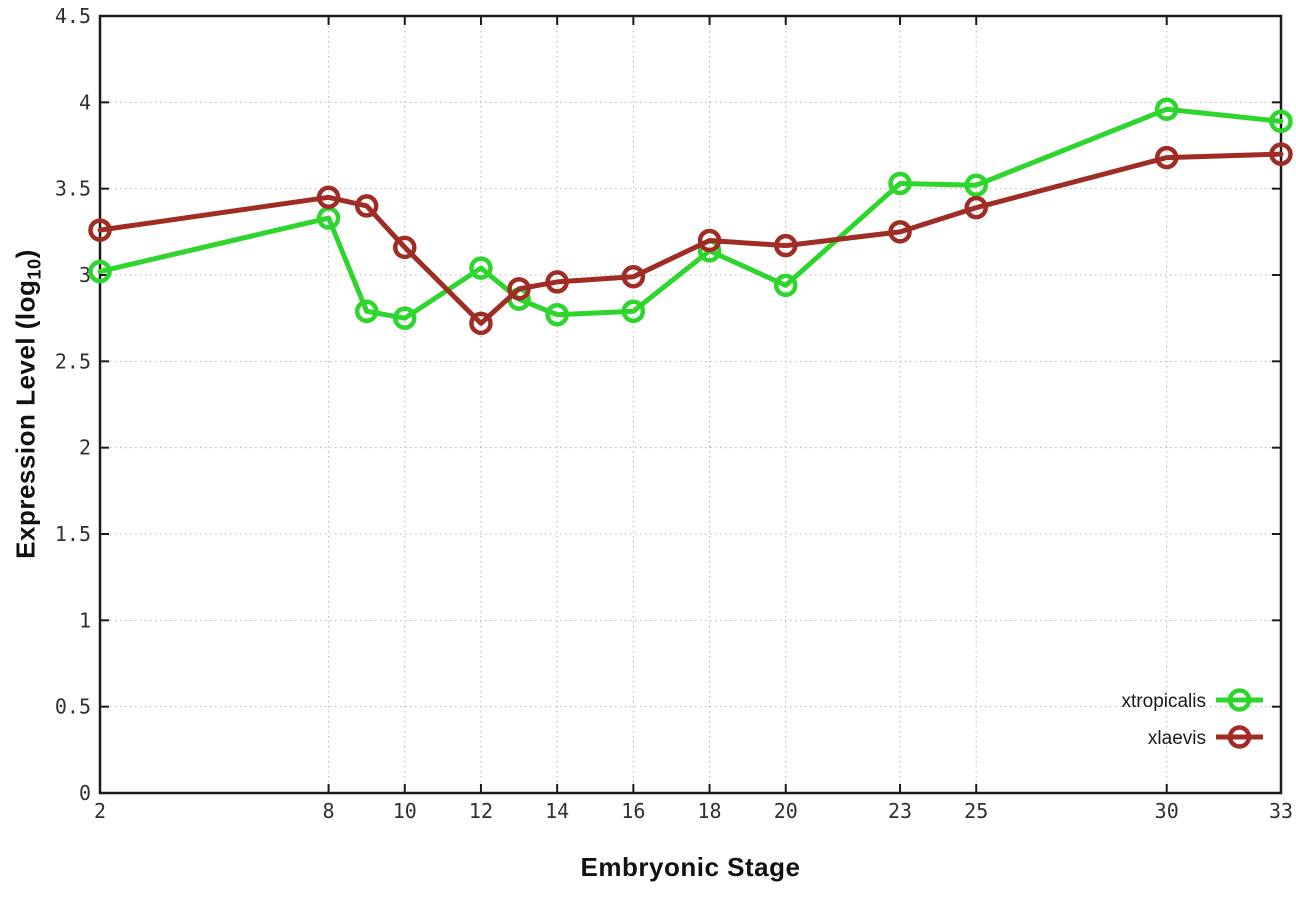 Image resolution: width=1296 pixels, height=907 pixels. Describe the element at coordinates (1177, 738) in the screenshot. I see `legend-label-xlaevis: xlaevis` at that location.